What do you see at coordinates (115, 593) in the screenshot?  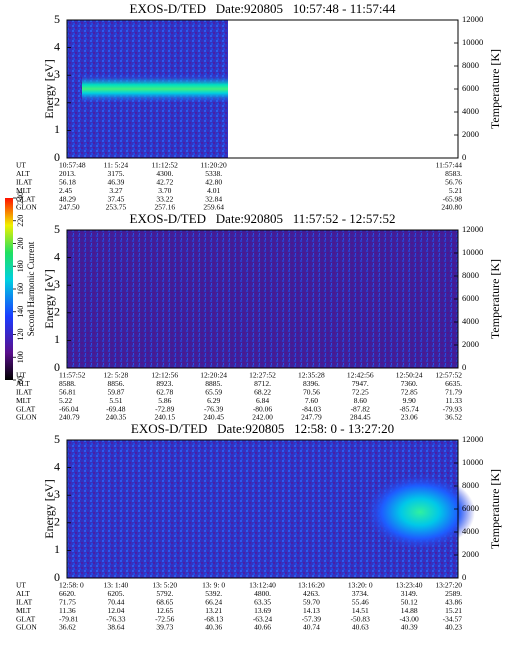 I see `table-cell: 6205.` at bounding box center [115, 593].